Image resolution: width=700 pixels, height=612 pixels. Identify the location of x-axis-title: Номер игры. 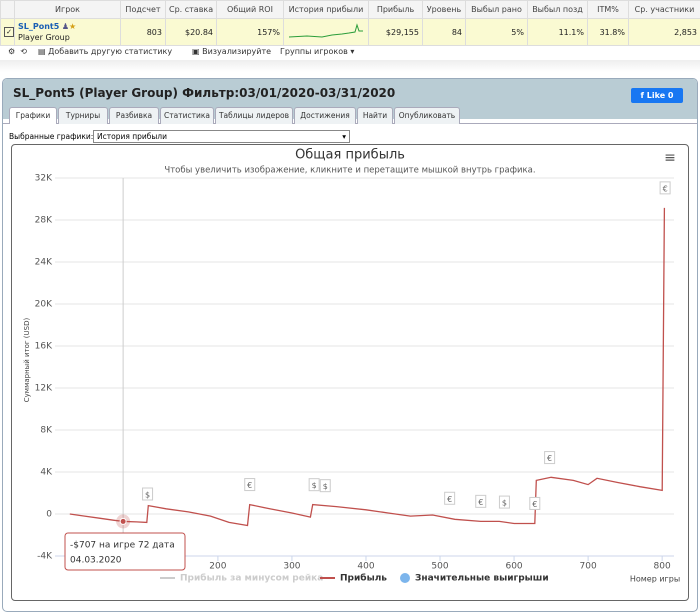
(655, 579).